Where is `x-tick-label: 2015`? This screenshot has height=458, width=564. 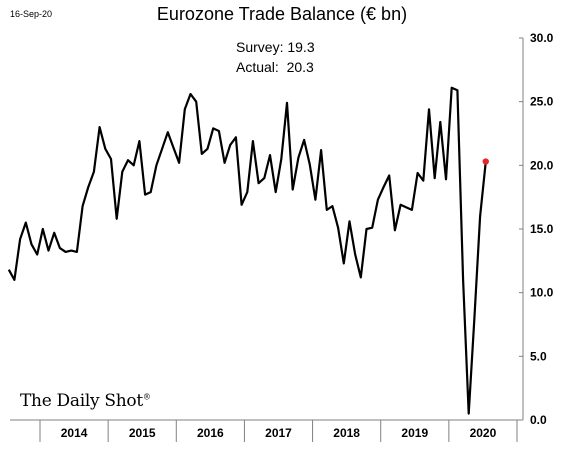
x-tick-label: 2015 is located at coordinates (142, 433).